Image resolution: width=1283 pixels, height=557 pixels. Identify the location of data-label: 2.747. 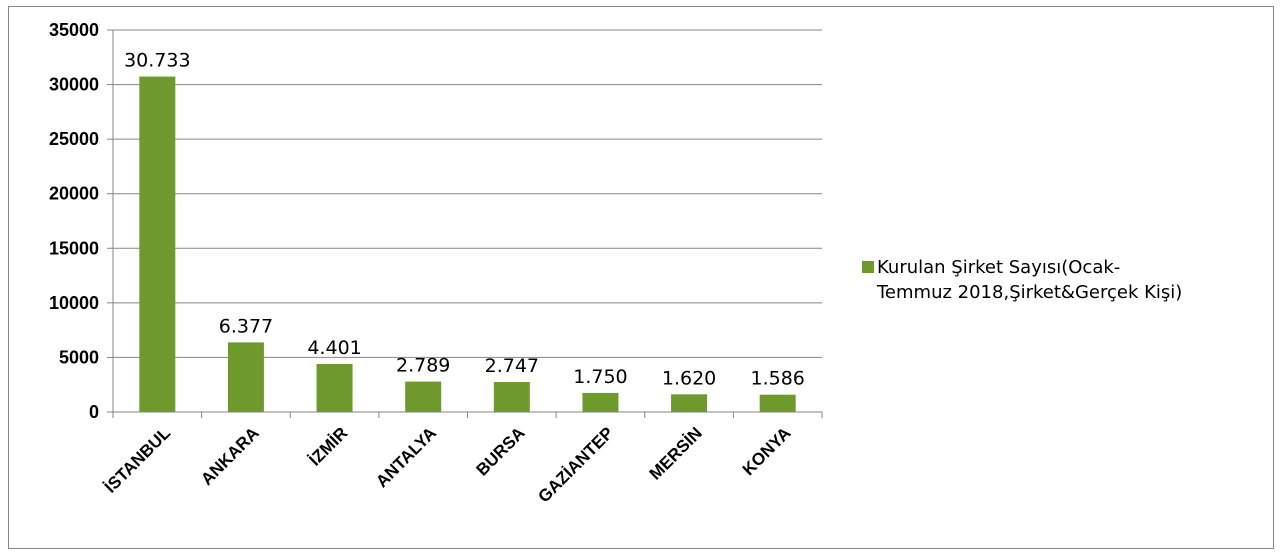
(512, 366).